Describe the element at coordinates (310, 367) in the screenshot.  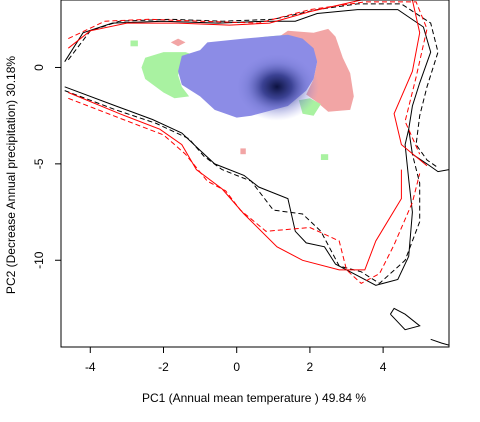
I see `x-tick-label: 2` at that location.